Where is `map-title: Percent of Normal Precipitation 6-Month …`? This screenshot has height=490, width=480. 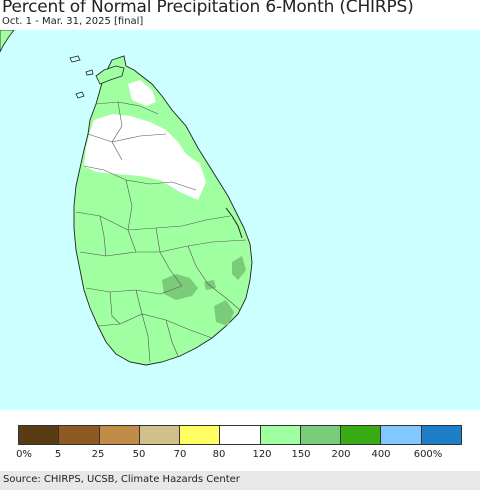 map-title: Percent of Normal Precipitation 6-Month … is located at coordinates (208, 8).